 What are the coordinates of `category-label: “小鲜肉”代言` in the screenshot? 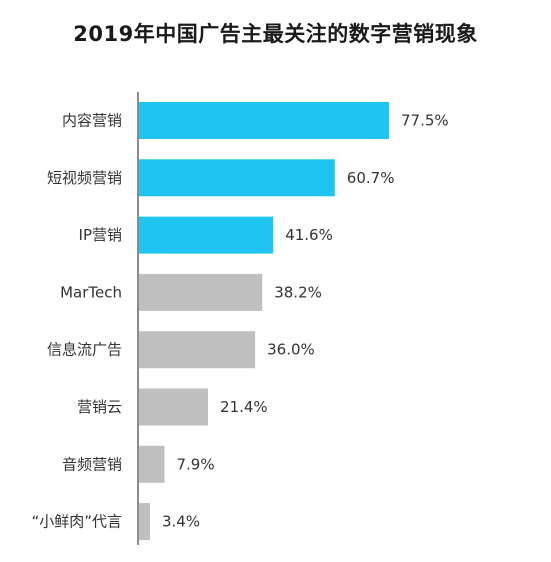 It's located at (76, 522).